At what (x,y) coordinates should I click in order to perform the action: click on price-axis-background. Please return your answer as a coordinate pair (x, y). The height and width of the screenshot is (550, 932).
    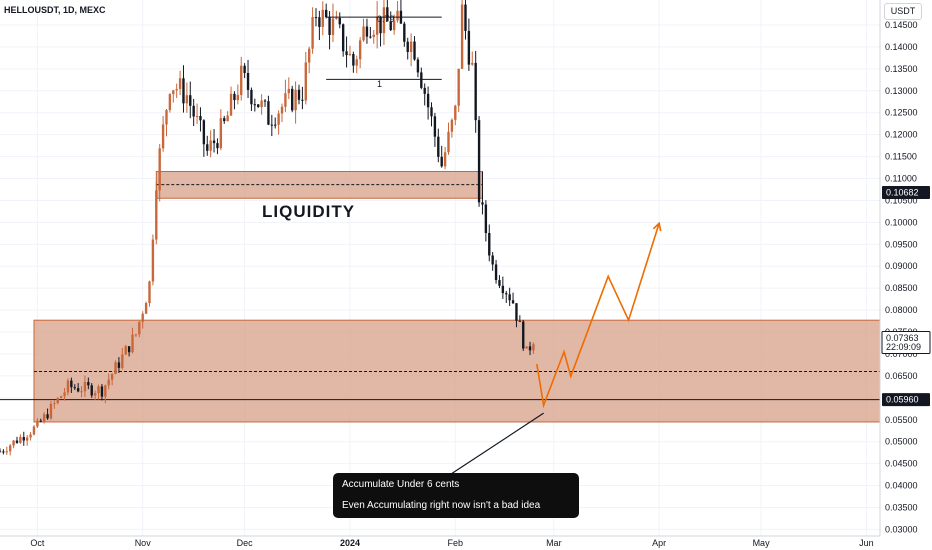
    Looking at the image, I should click on (906, 275).